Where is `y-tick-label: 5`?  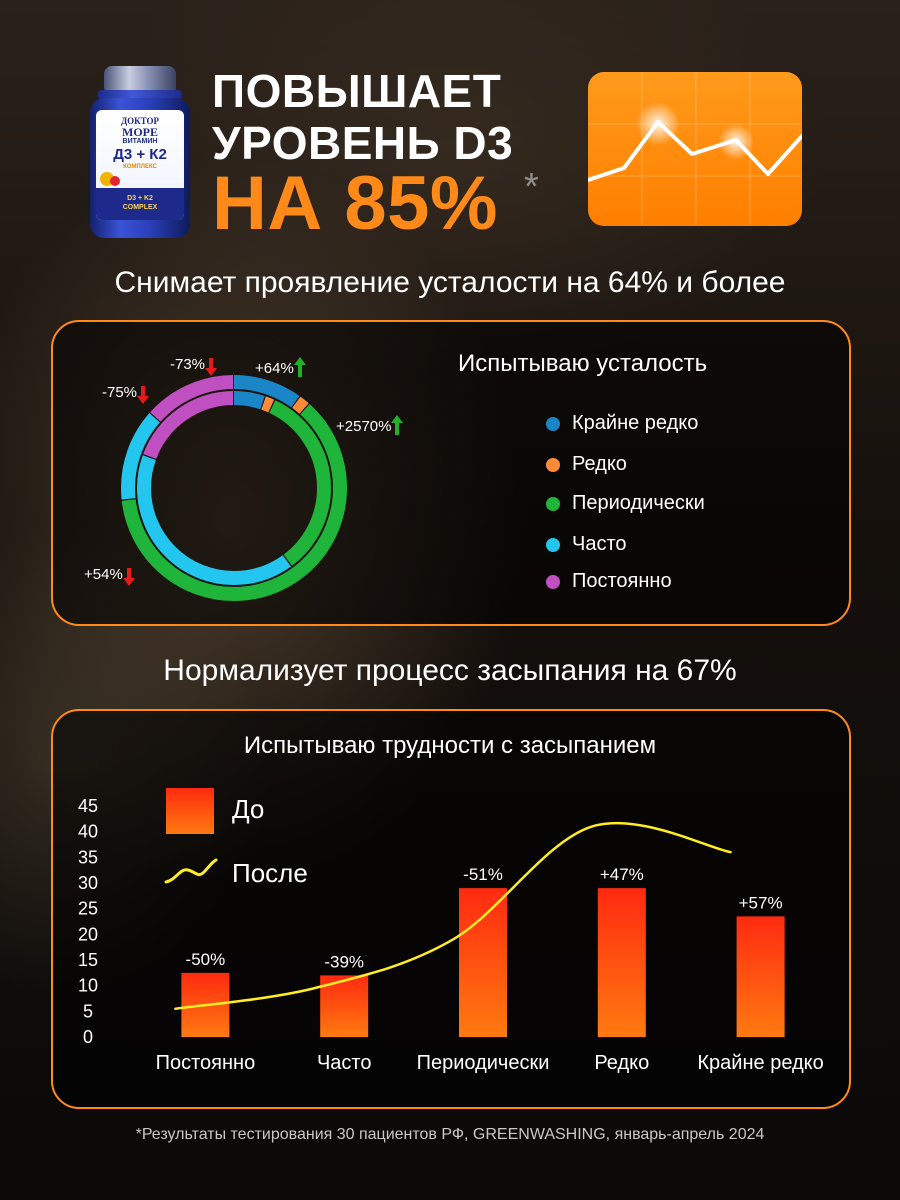
y-tick-label: 5 is located at coordinates (88, 1011).